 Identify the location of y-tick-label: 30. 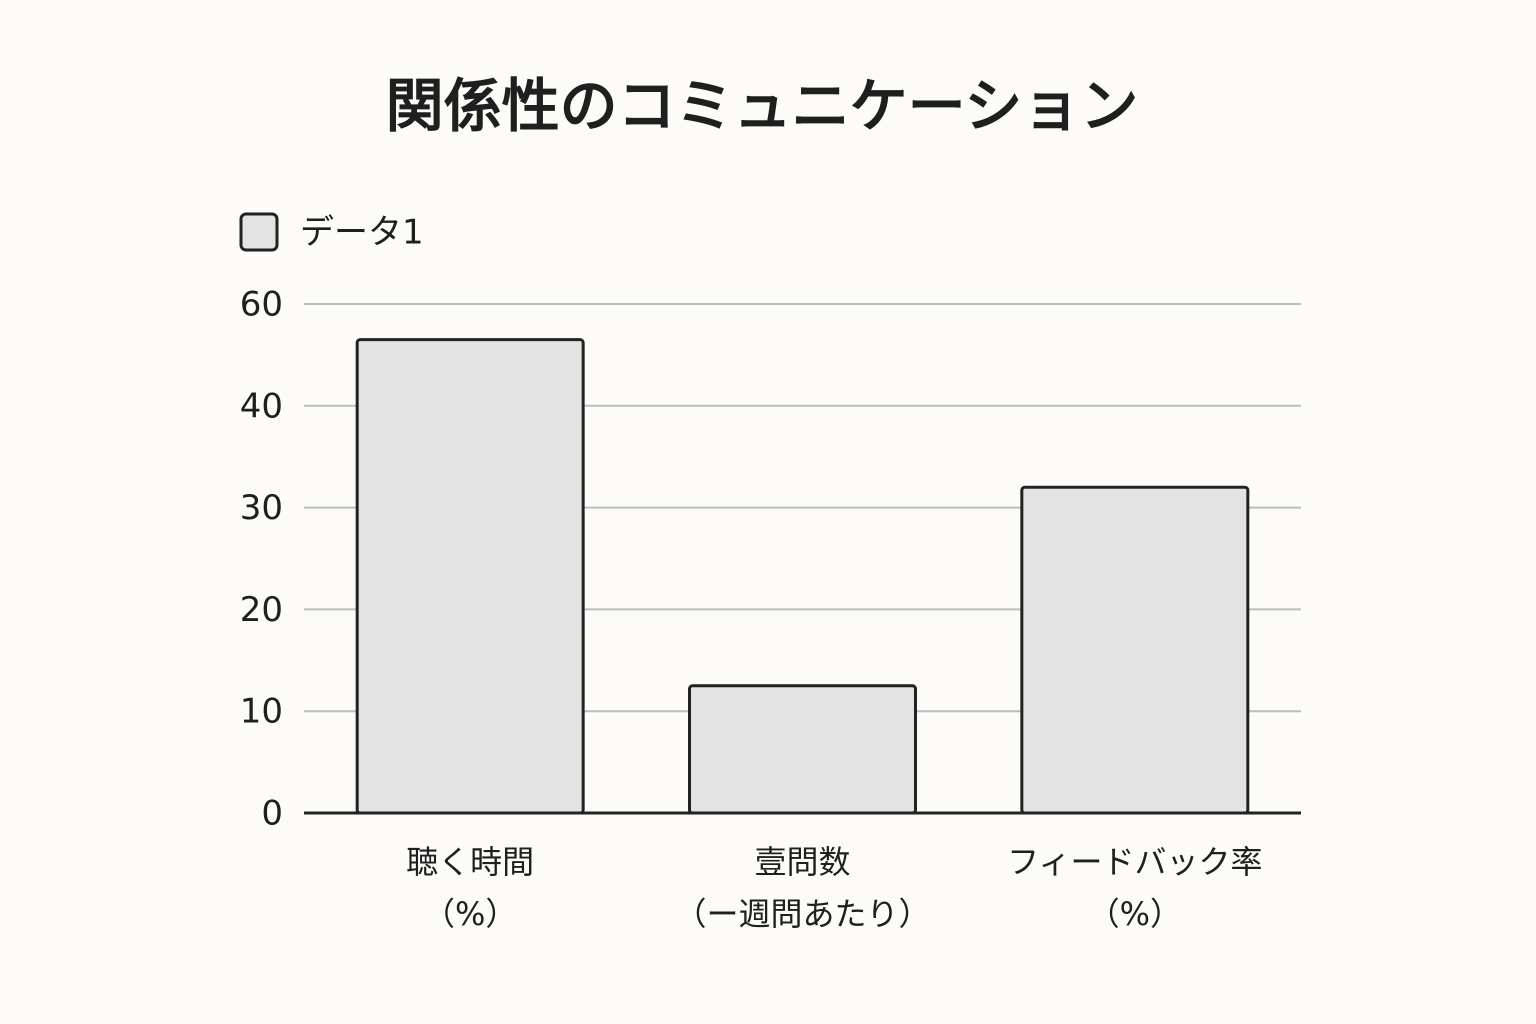
(261, 508).